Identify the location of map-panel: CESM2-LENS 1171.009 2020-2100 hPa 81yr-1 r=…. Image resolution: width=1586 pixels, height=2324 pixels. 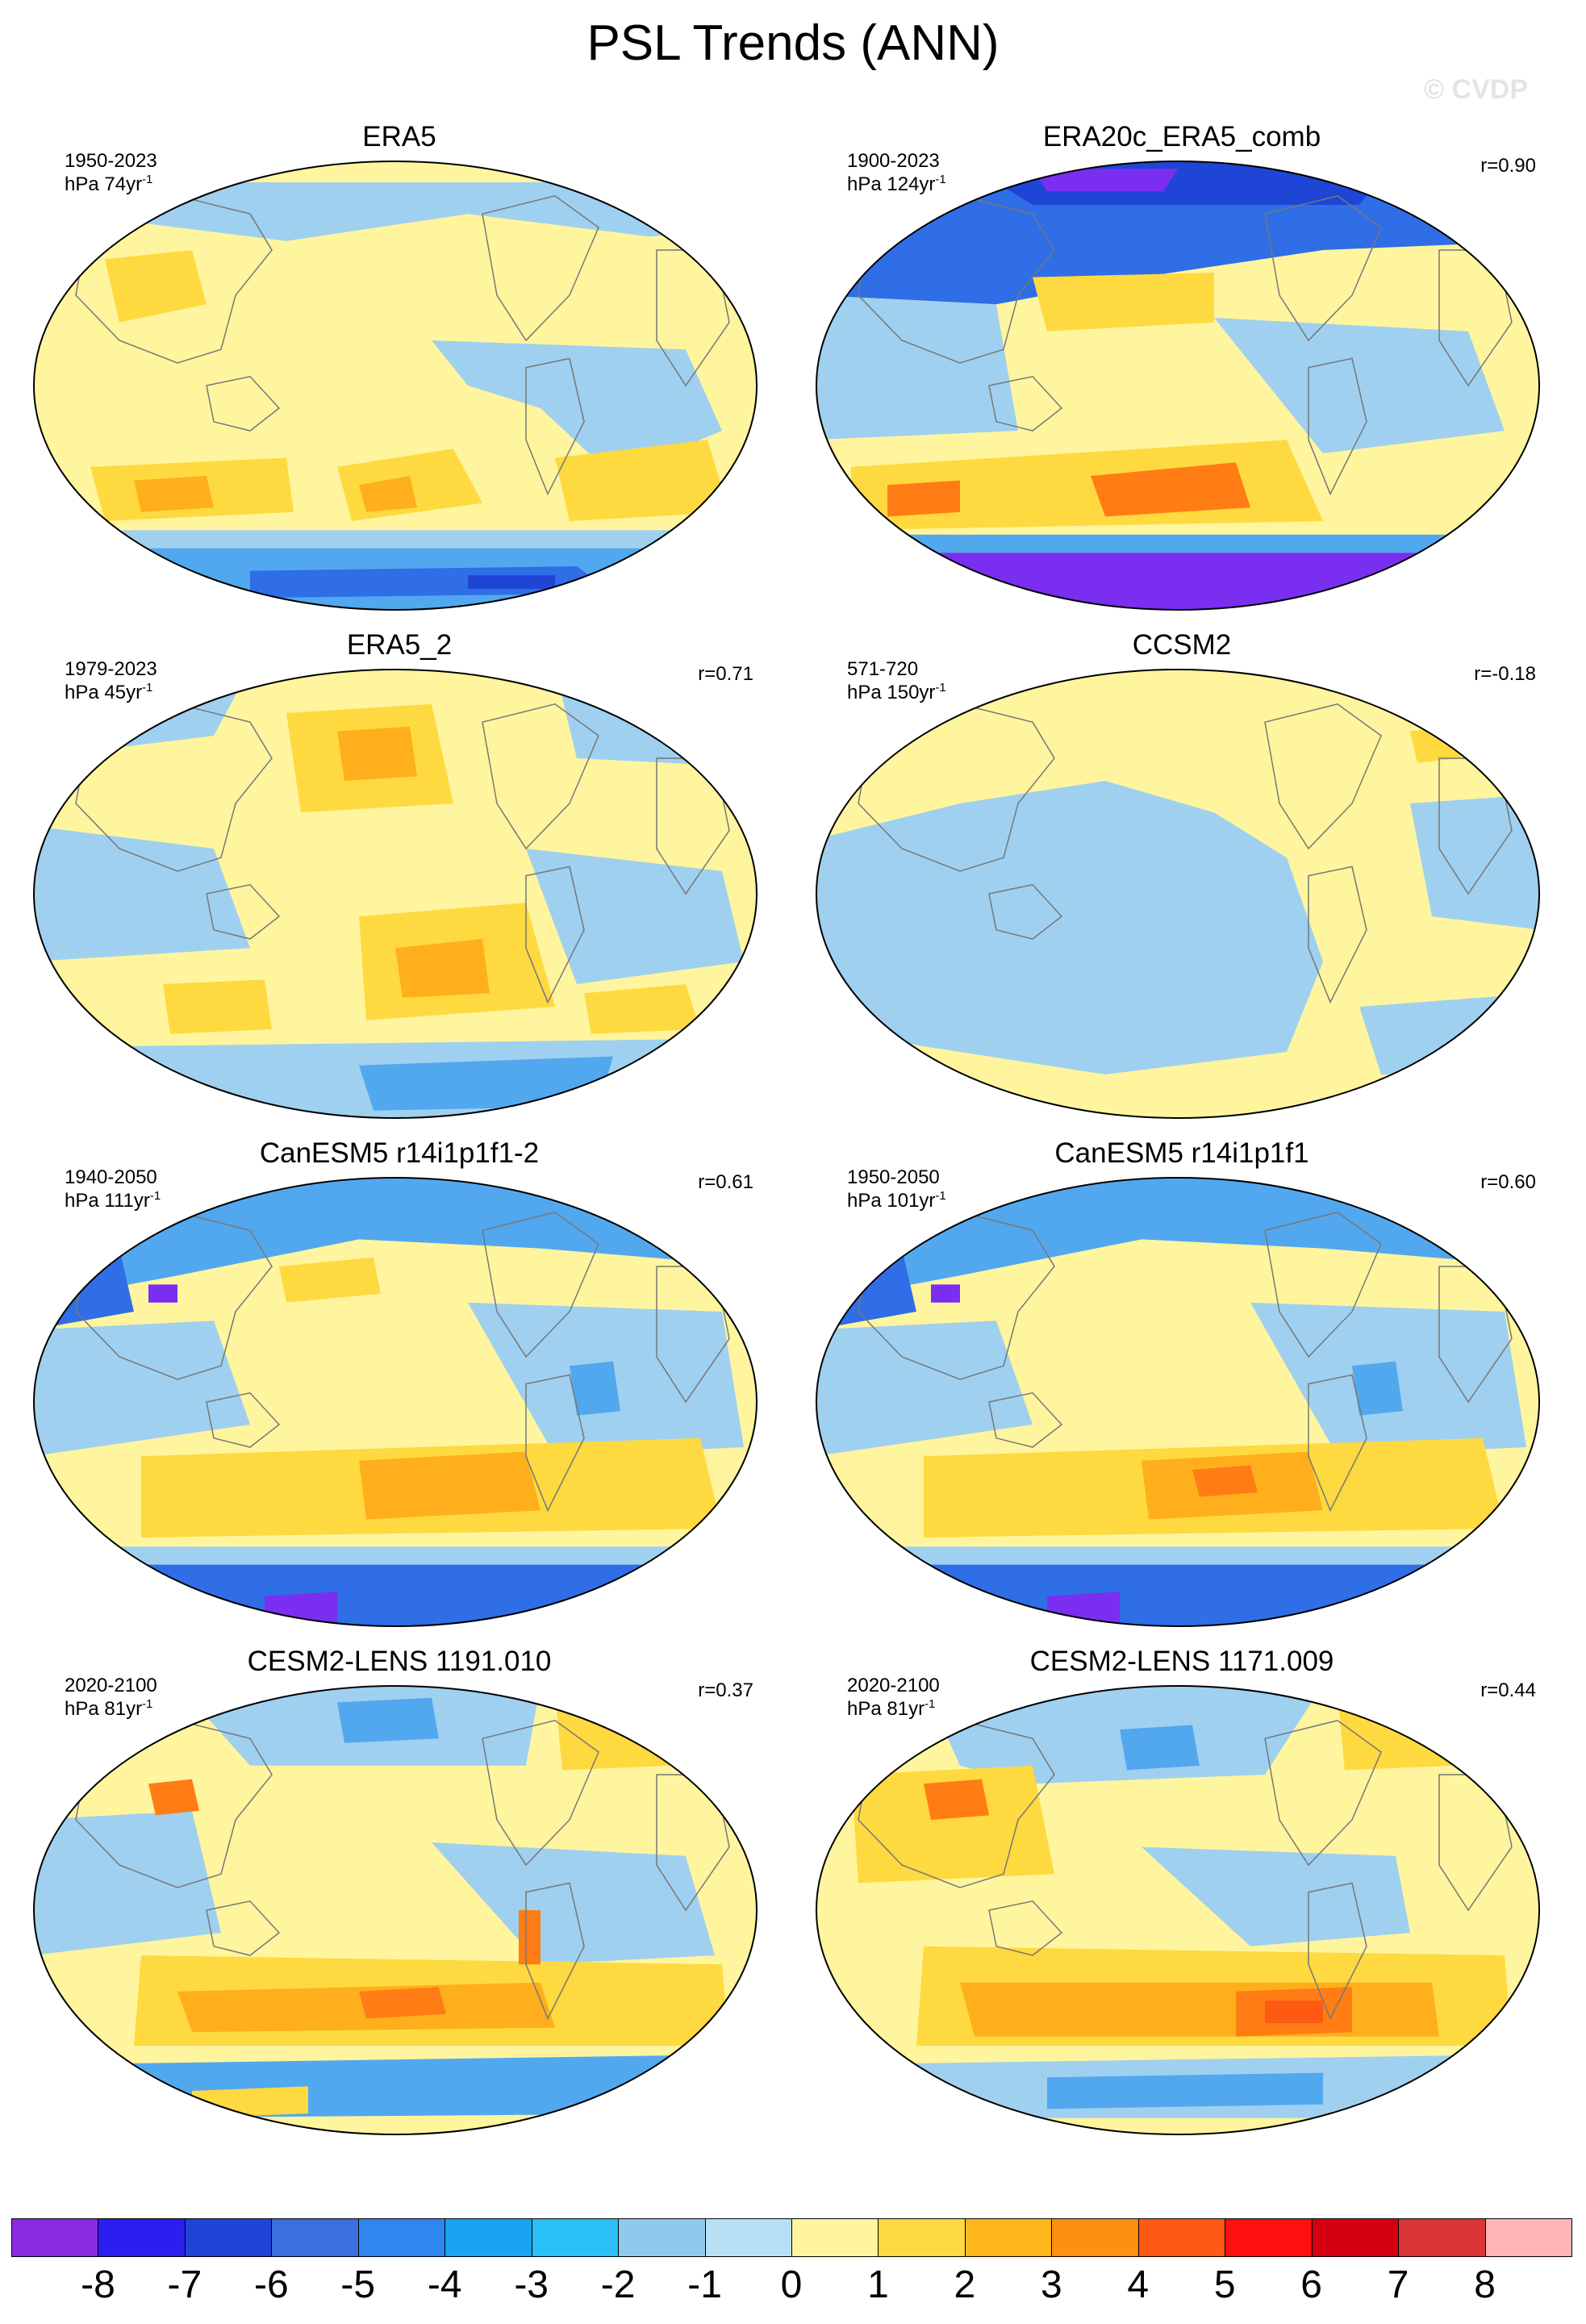
(1182, 1890).